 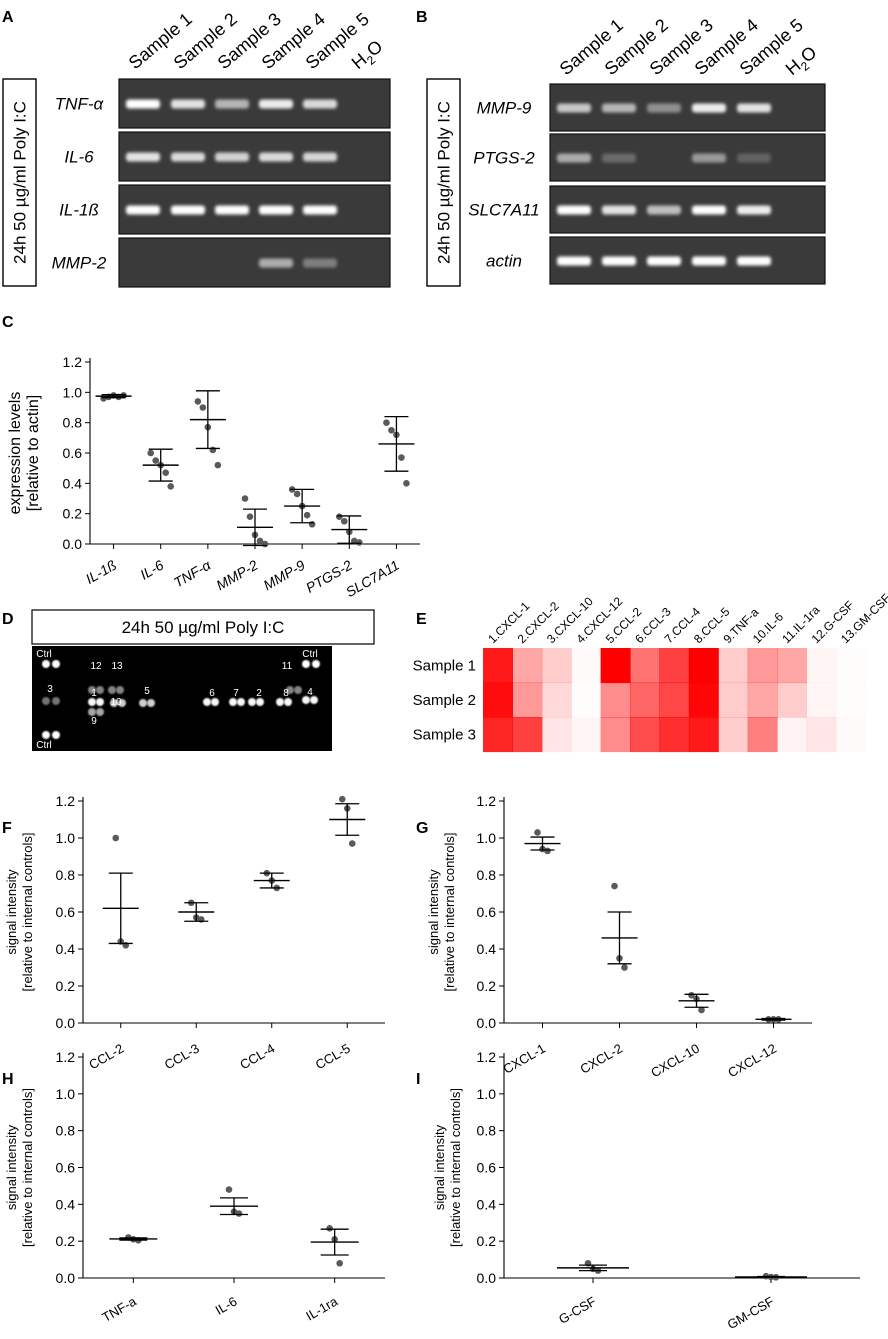 What do you see at coordinates (94, 721) in the screenshot?
I see `array-spot-label: 9` at bounding box center [94, 721].